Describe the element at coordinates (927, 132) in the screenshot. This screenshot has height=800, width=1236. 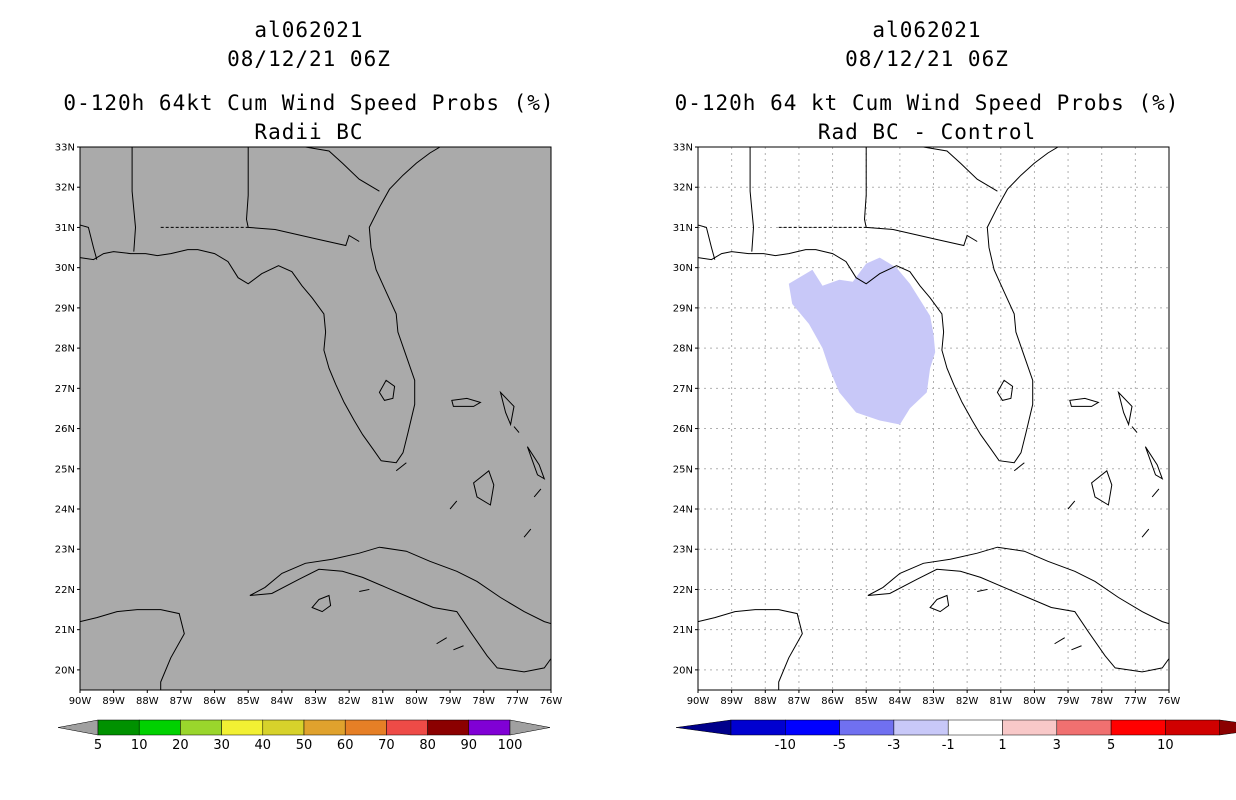
I see `map-subtitle: Rad BC - Control` at that location.